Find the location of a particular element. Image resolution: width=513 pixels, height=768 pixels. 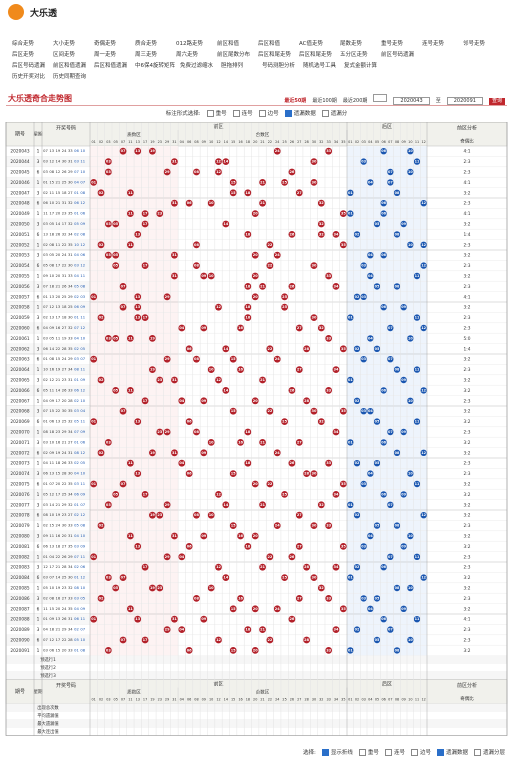

nav-link: 后区和值遗漏 is located at coordinates (111, 66).